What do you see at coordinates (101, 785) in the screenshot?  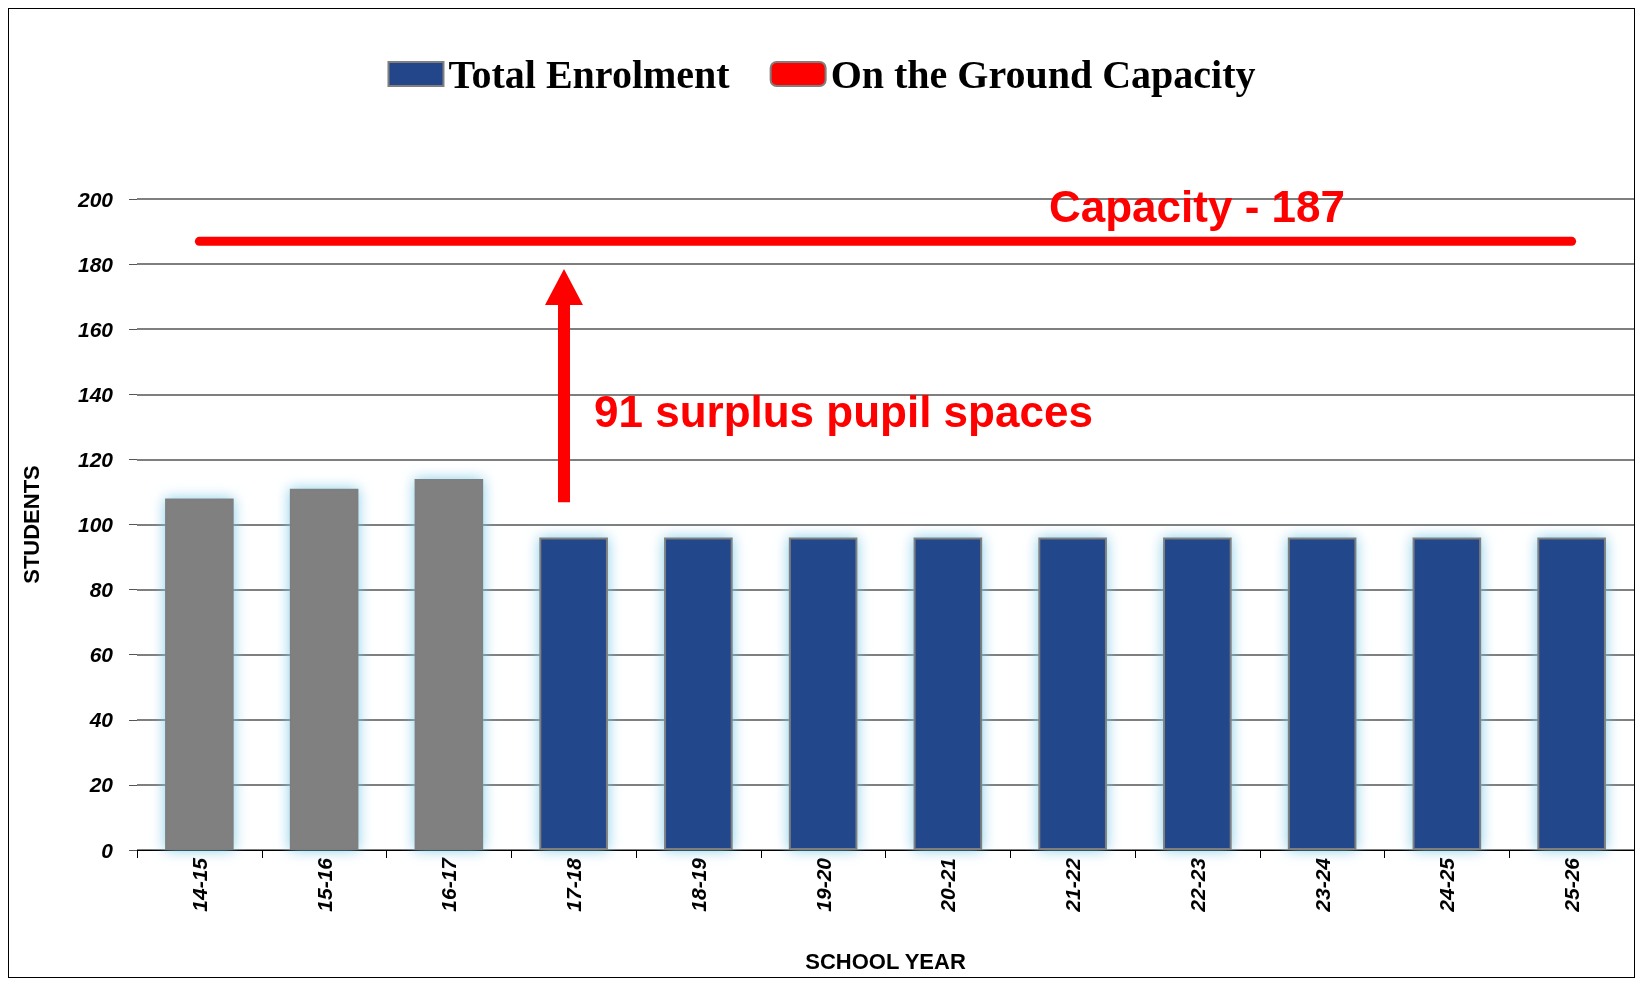 I see `y-tick-label: 20` at bounding box center [101, 785].